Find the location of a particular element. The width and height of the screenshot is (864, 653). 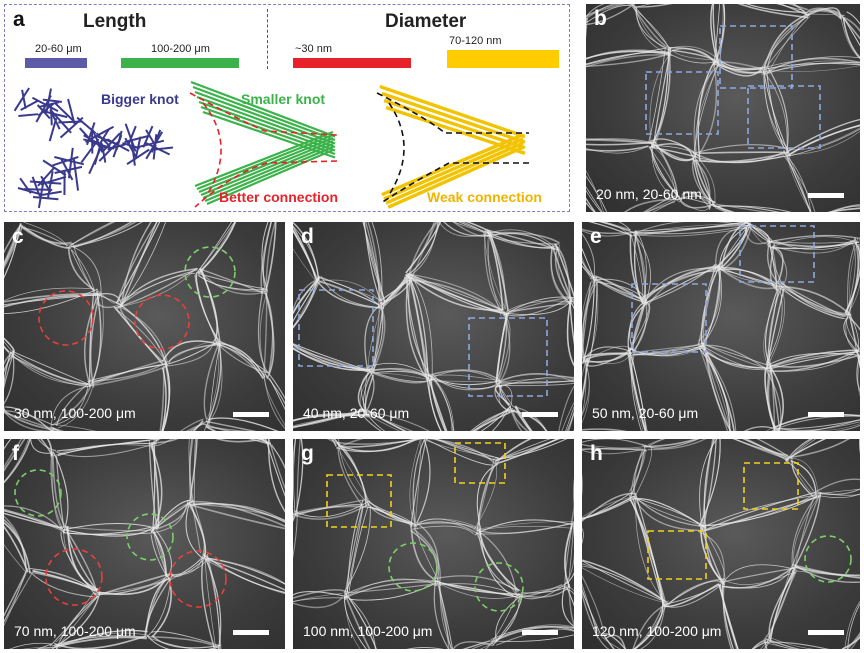

scale-bar-f is located at coordinates (251, 632).